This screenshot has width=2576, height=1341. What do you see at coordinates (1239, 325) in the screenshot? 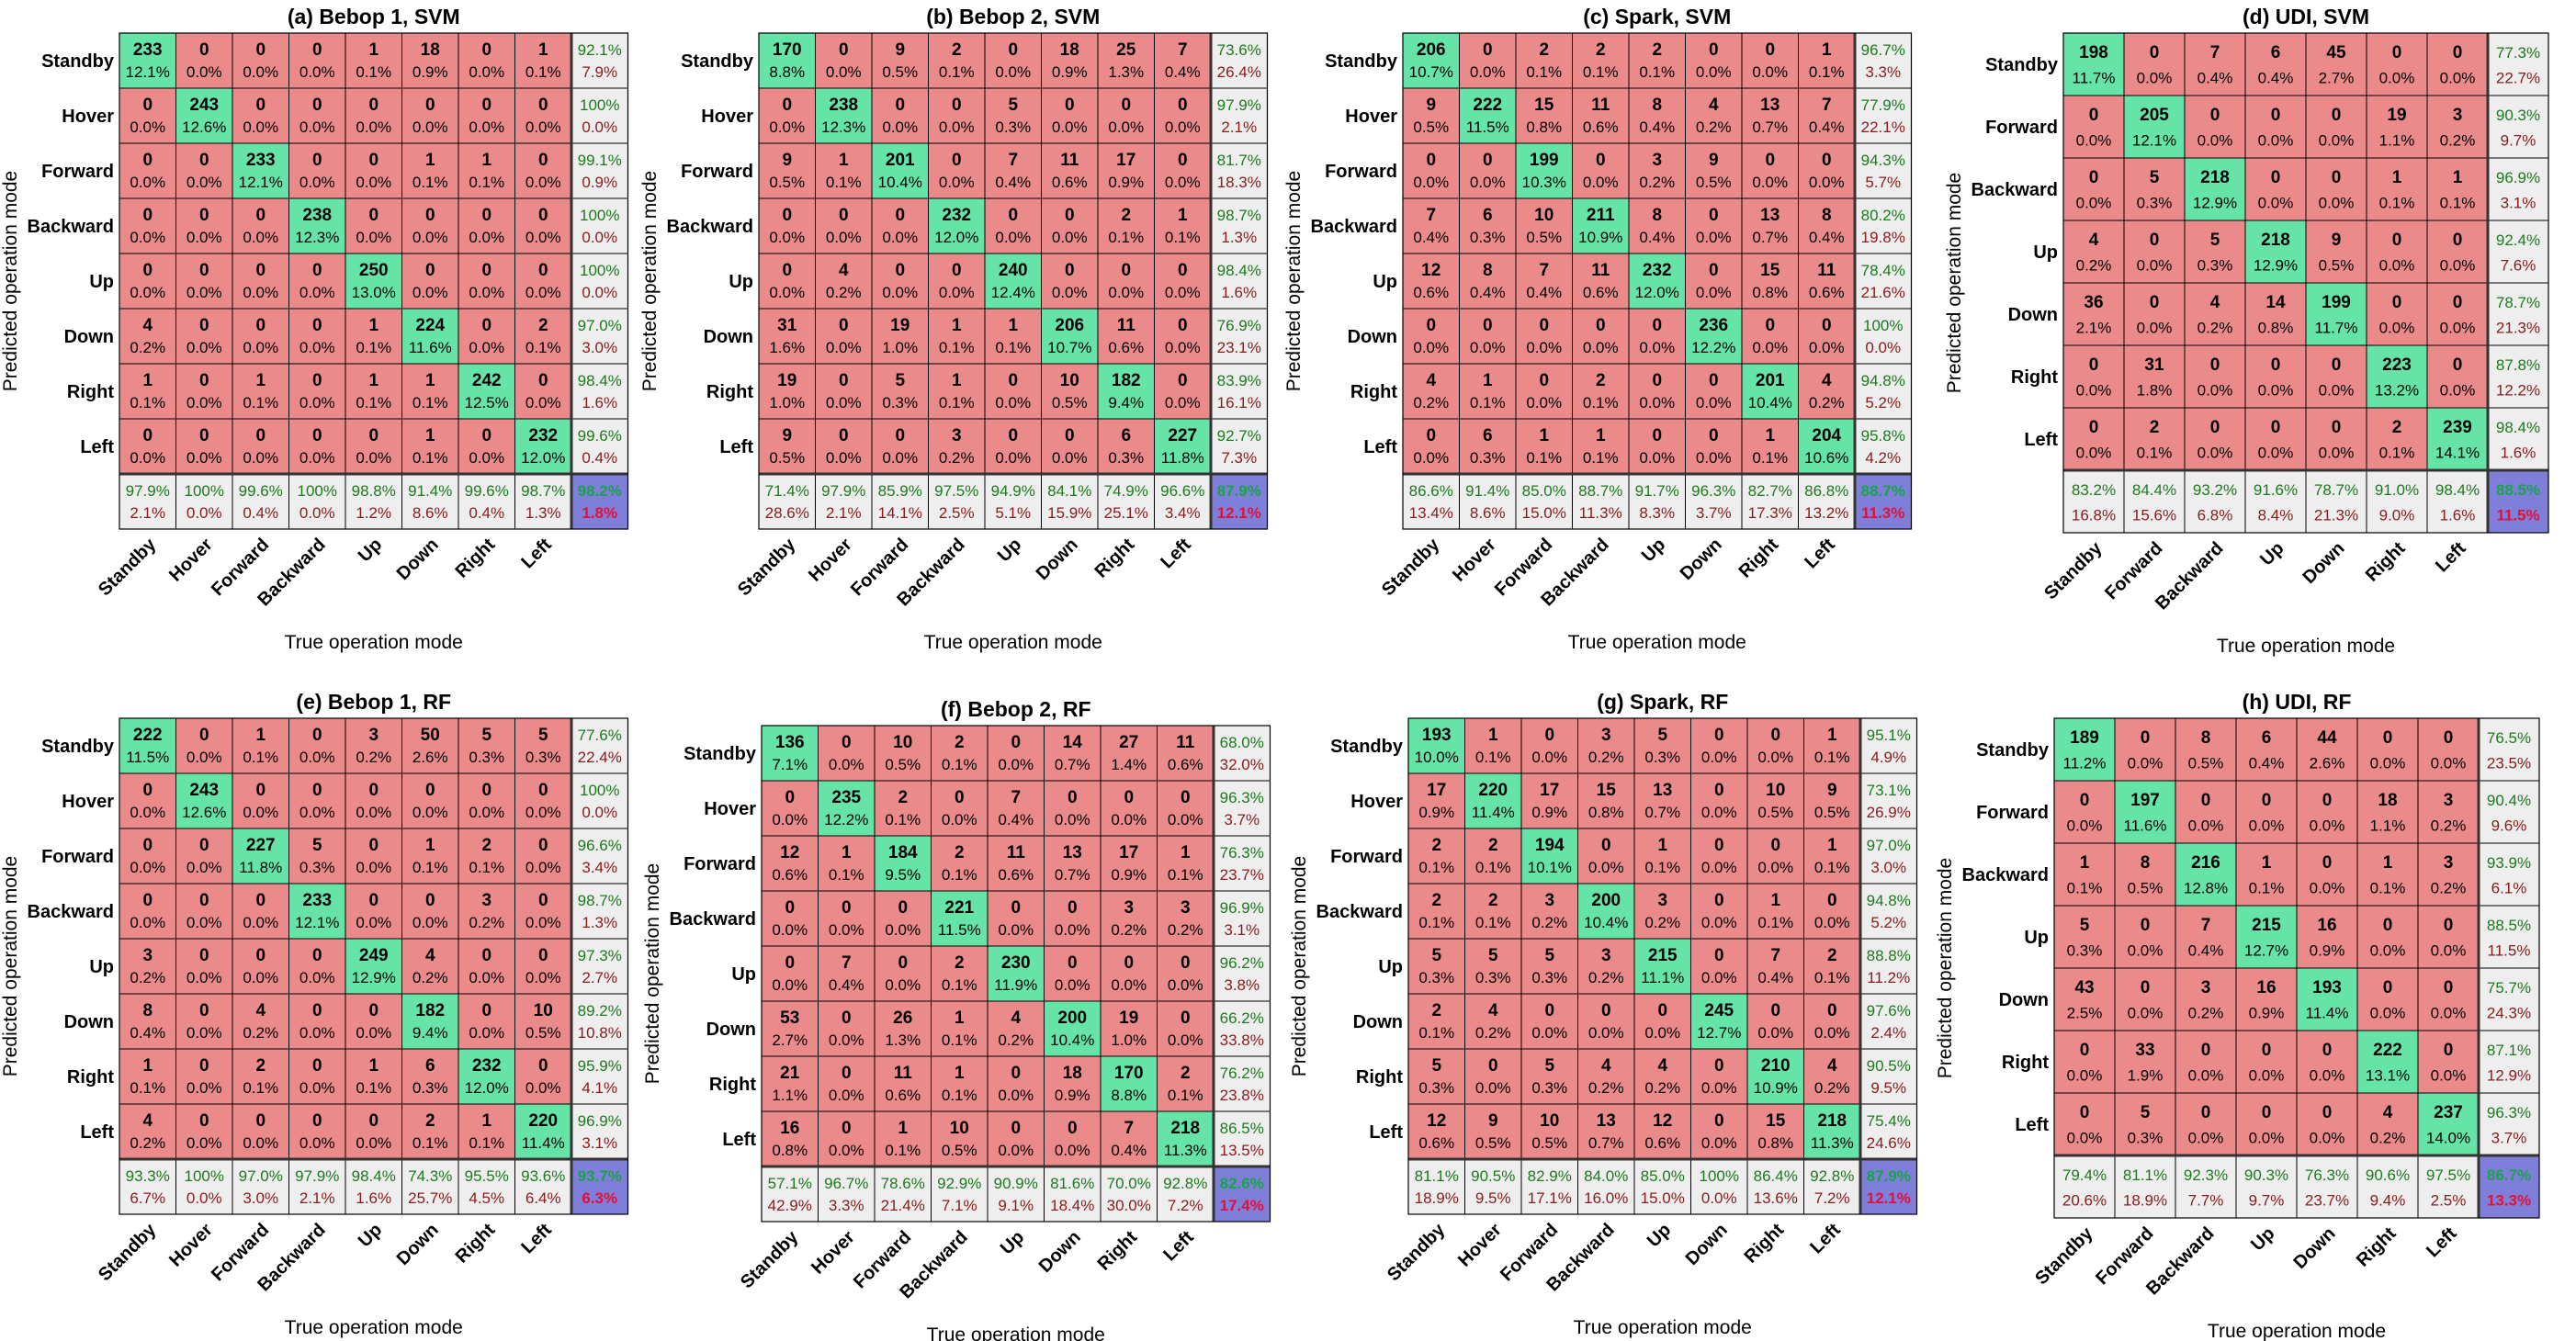
I see `row-summary-correct: 76.9%` at bounding box center [1239, 325].